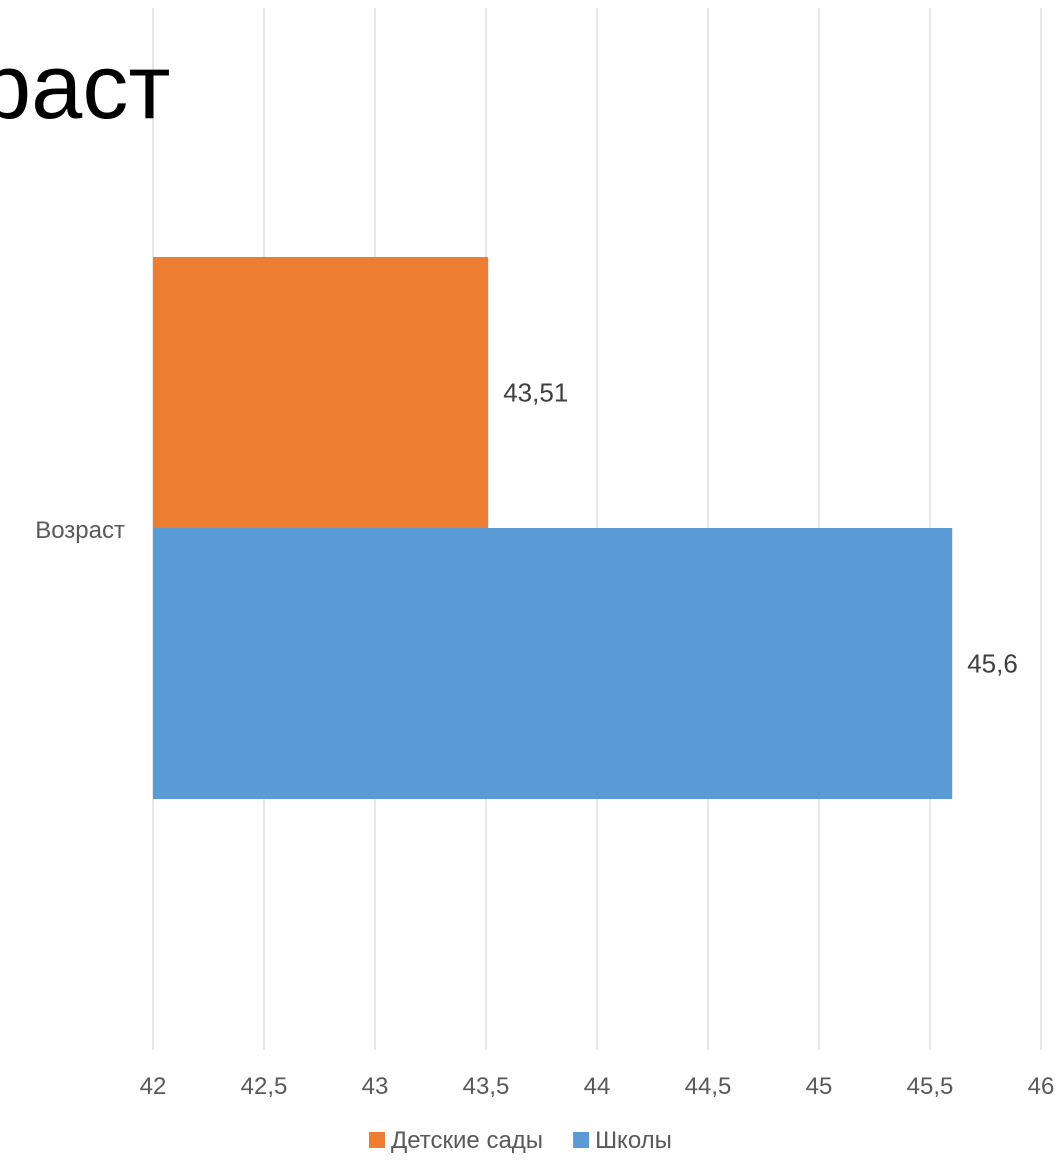 This screenshot has height=1164, width=1063. Describe the element at coordinates (760, 528) in the screenshot. I see `data-labels: 43,51 45,6` at that location.